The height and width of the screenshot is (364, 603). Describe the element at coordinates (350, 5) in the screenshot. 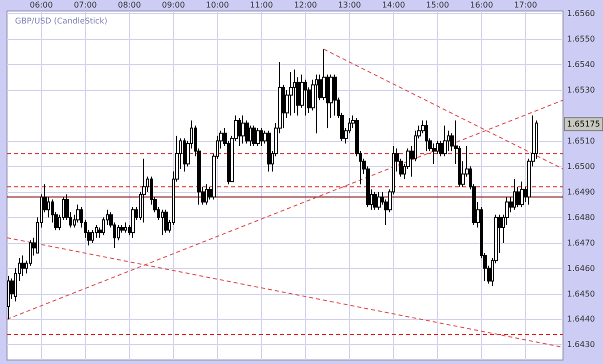

I see `x-tick-label: 13:00` at that location.